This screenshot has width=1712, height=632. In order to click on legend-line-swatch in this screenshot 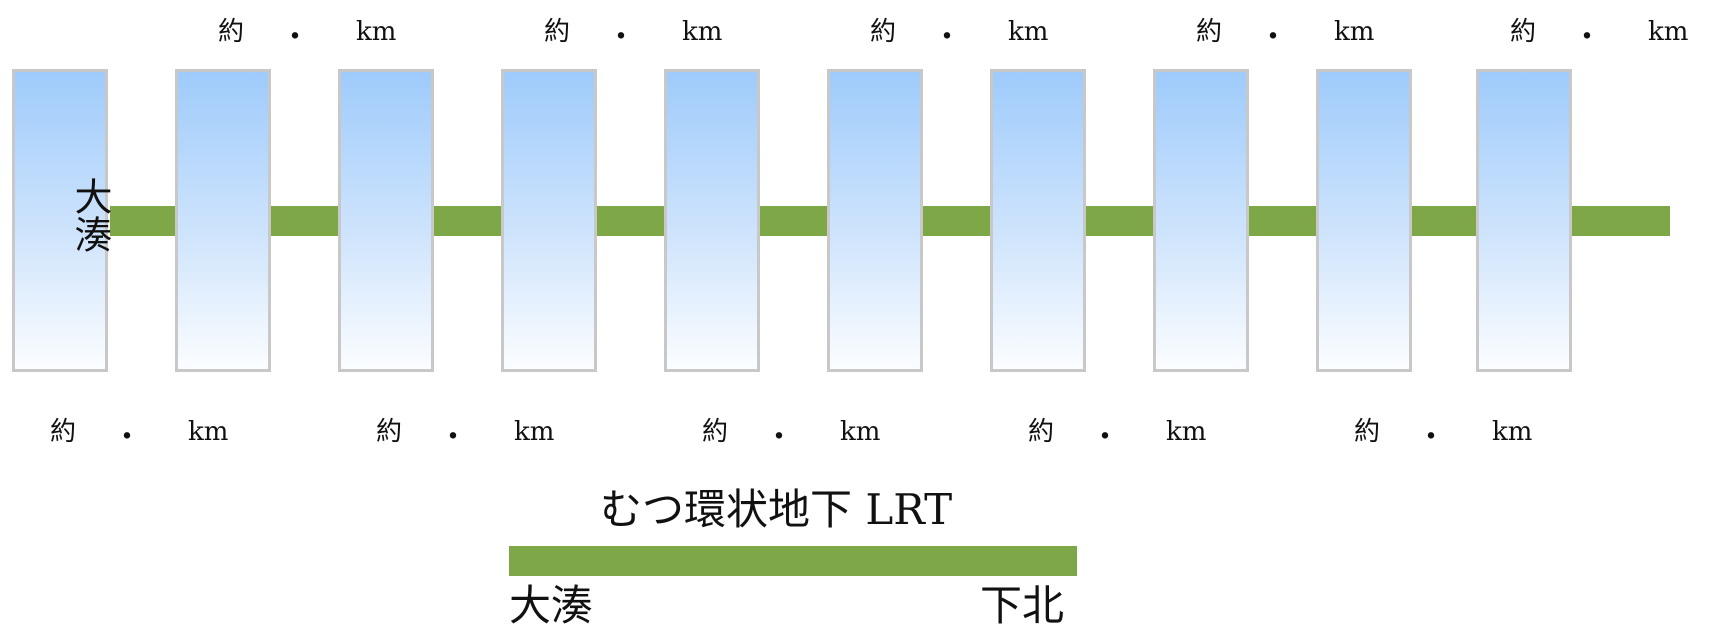, I will do `click(793, 561)`.